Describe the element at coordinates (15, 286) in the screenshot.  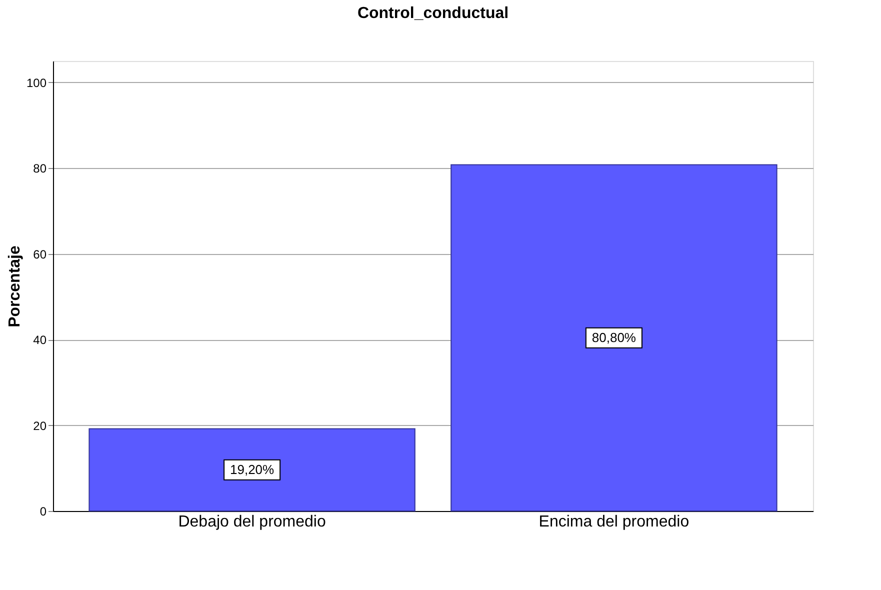
I see `y-axis-title: Porcentaje` at that location.